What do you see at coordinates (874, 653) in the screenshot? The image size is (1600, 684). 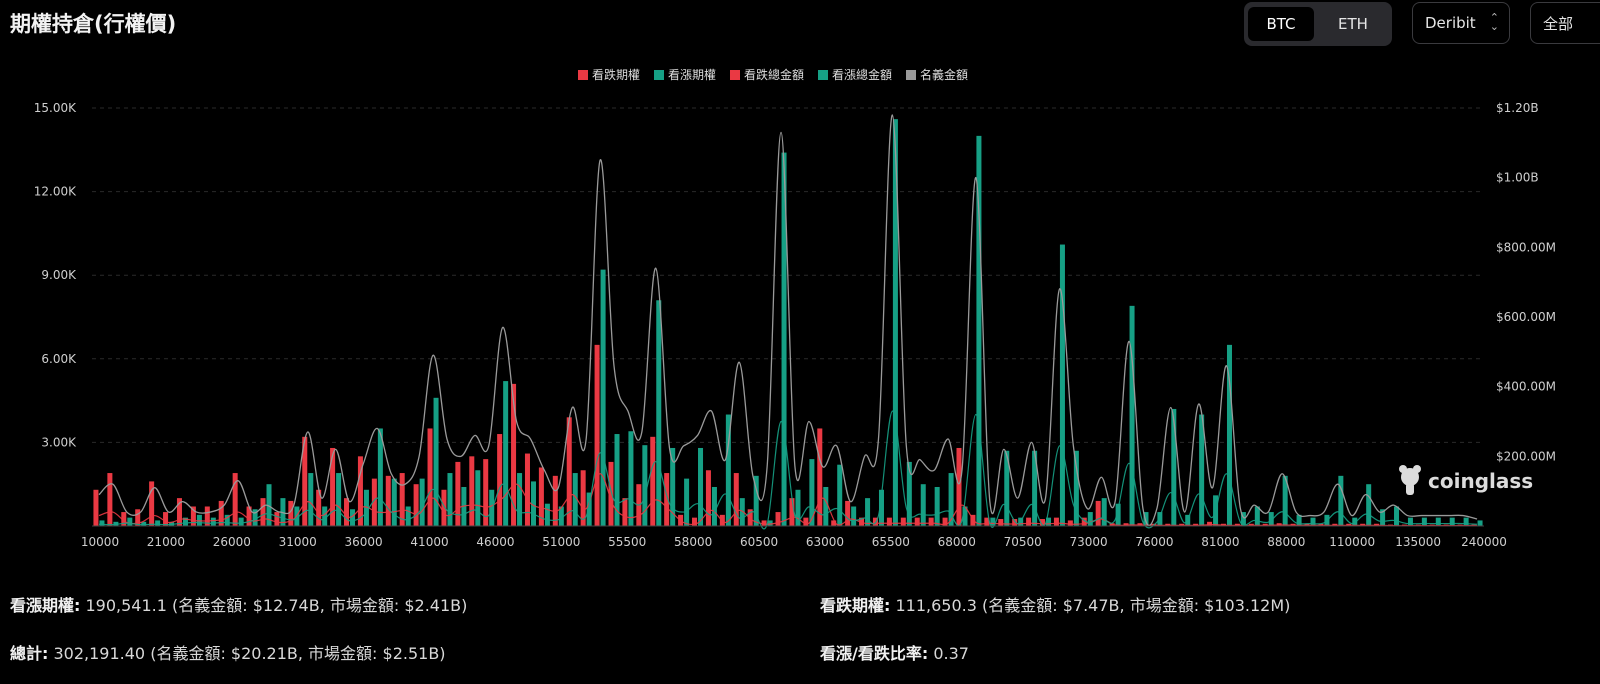 I see `stat-ratio-label: 看漲/看跌比率:` at bounding box center [874, 653].